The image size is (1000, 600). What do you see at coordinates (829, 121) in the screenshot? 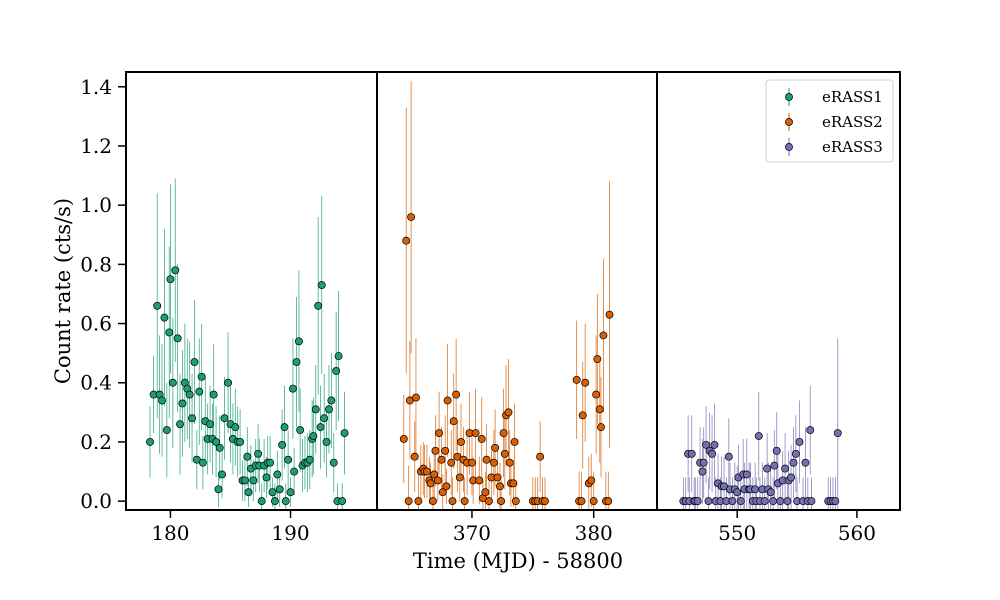
I see `legend-box` at bounding box center [829, 121].